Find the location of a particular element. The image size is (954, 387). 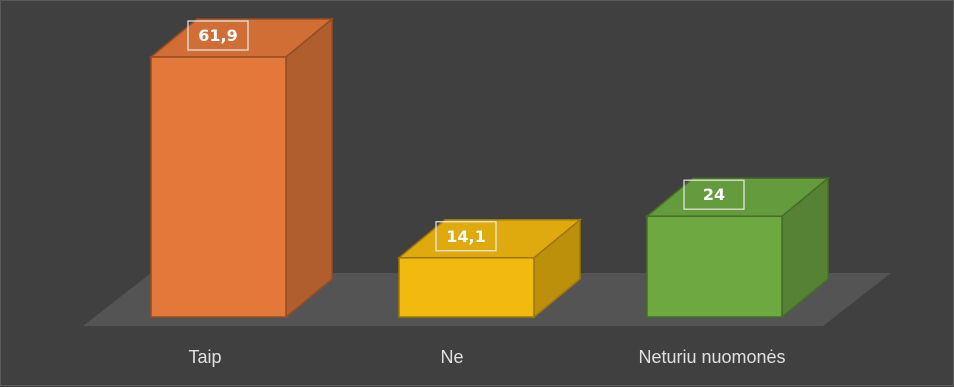

bar-ne is located at coordinates (489, 268).